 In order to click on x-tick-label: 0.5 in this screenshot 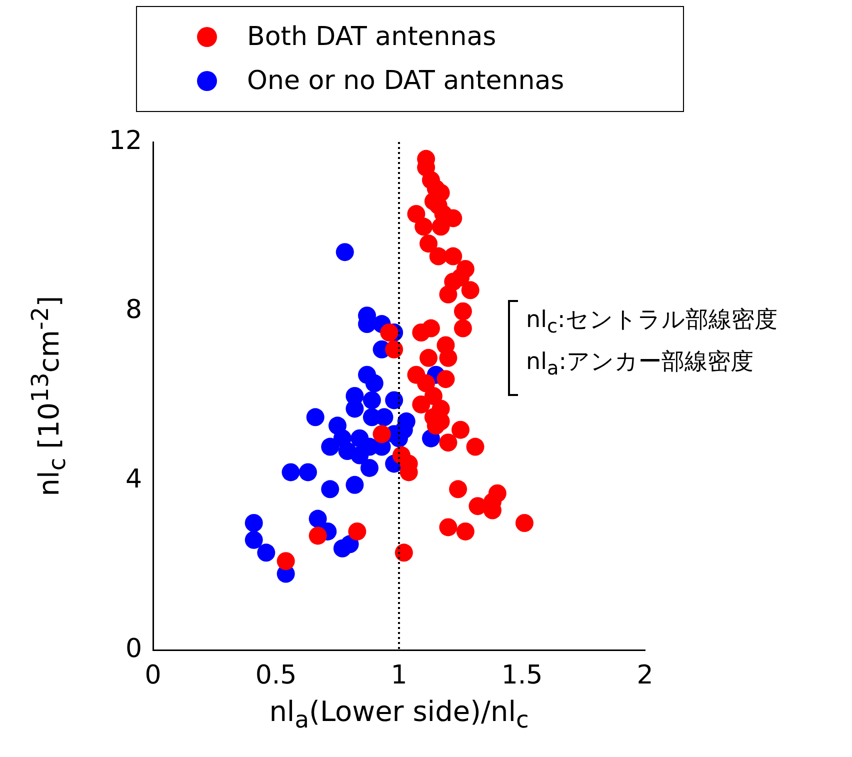, I will do `click(276, 675)`.